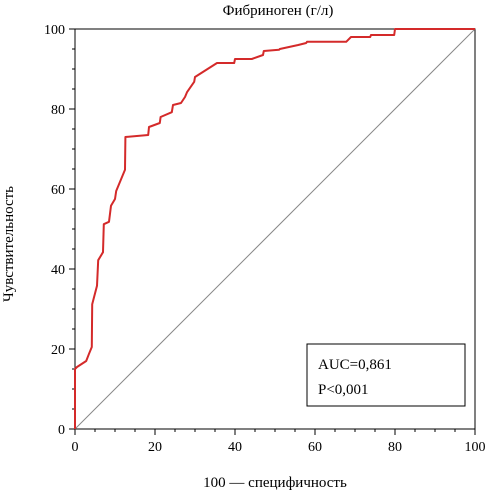  What do you see at coordinates (58, 190) in the screenshot?
I see `y-tick-label: 60` at bounding box center [58, 190].